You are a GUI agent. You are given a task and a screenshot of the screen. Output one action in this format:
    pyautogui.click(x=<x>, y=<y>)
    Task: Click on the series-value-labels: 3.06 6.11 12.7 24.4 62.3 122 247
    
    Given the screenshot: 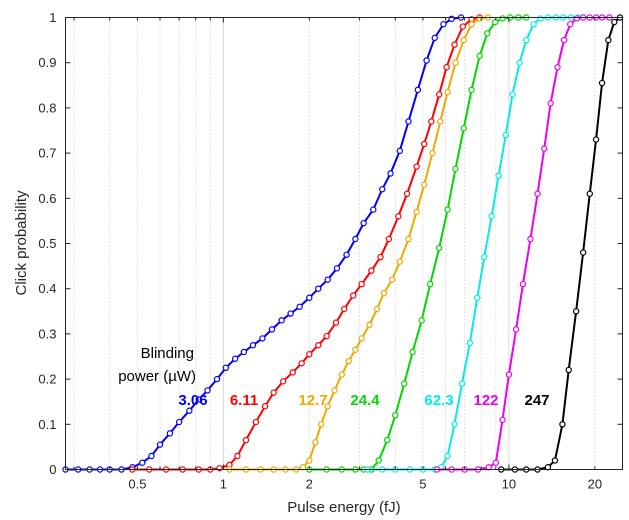 What is the action you would take?
    pyautogui.click(x=363, y=400)
    